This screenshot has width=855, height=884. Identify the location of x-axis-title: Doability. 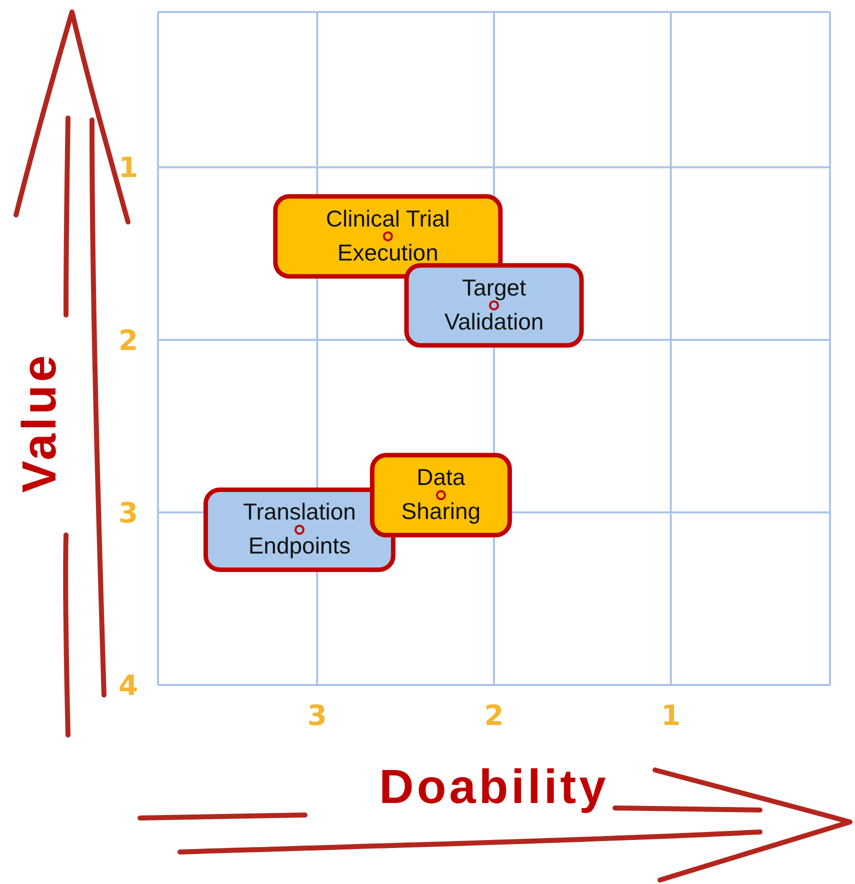
(494, 787).